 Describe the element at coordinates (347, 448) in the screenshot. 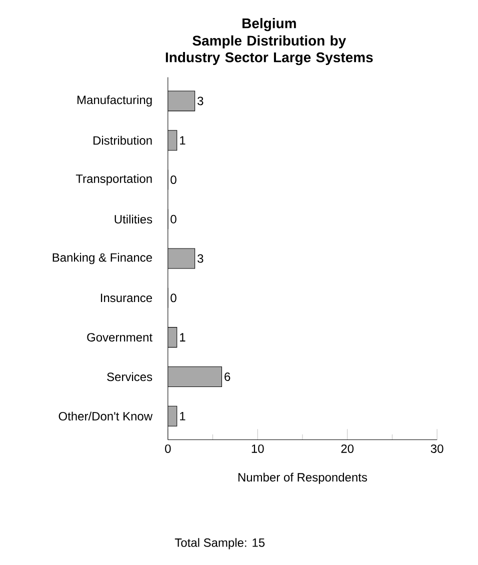

I see `x-tick-label: 20` at that location.